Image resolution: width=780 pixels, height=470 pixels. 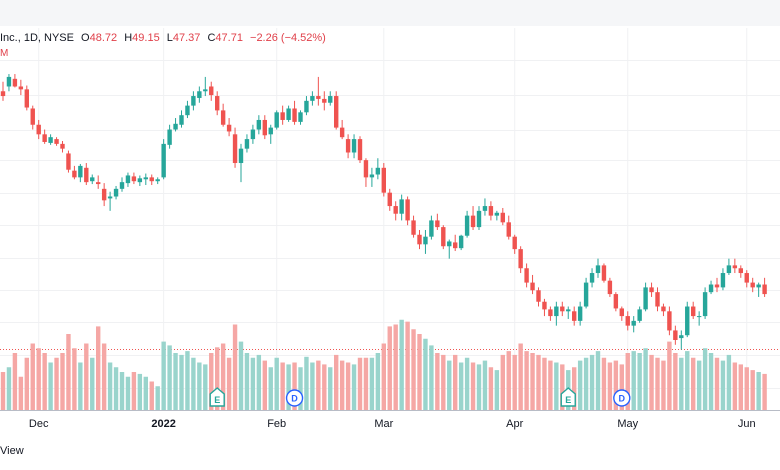 What do you see at coordinates (294, 398) in the screenshot?
I see `dividend-marker: D` at bounding box center [294, 398].